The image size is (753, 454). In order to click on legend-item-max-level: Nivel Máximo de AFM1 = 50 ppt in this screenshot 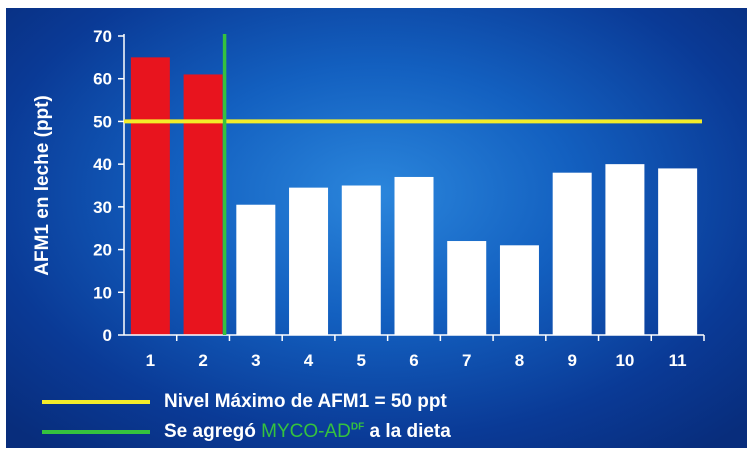, I will do `click(244, 402)`.